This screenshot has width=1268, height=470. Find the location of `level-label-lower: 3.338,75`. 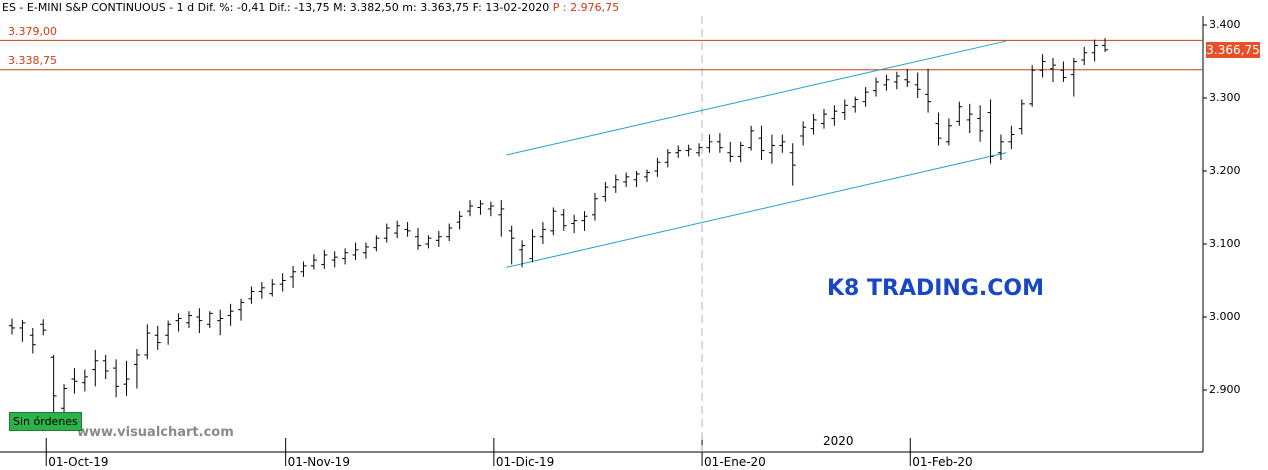

level-label-lower: 3.338,75 is located at coordinates (32, 60).